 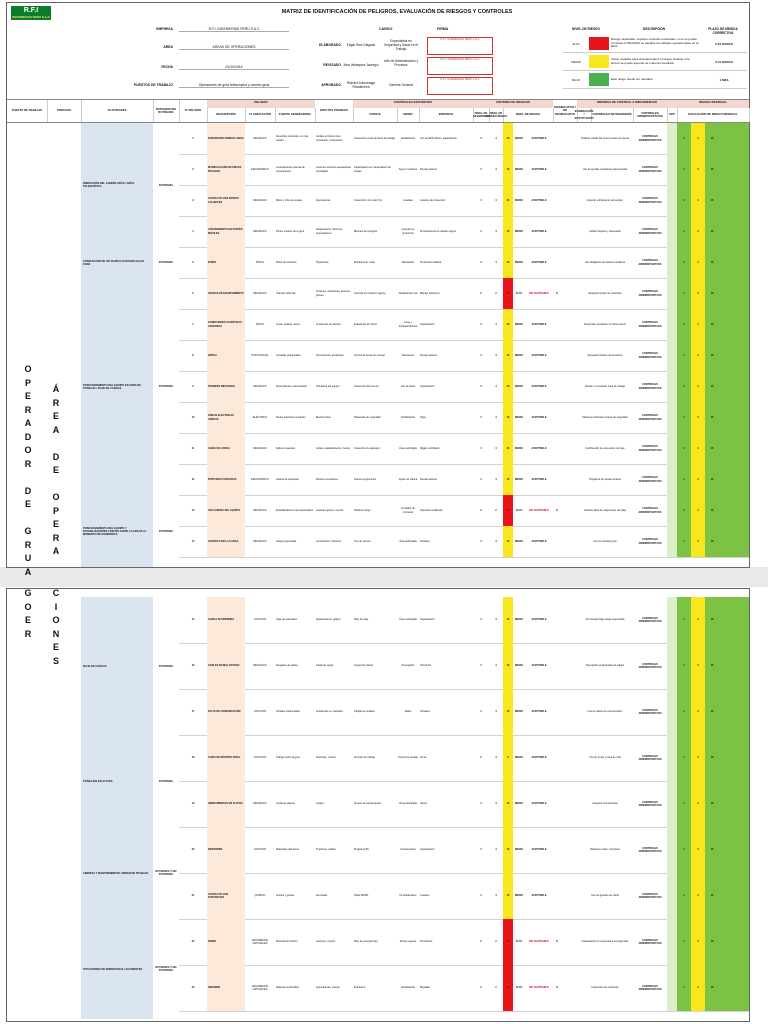 What do you see at coordinates (408, 169) in the screenshot?
I see `existing-control-medium: Apoyo mecánico` at bounding box center [408, 169].